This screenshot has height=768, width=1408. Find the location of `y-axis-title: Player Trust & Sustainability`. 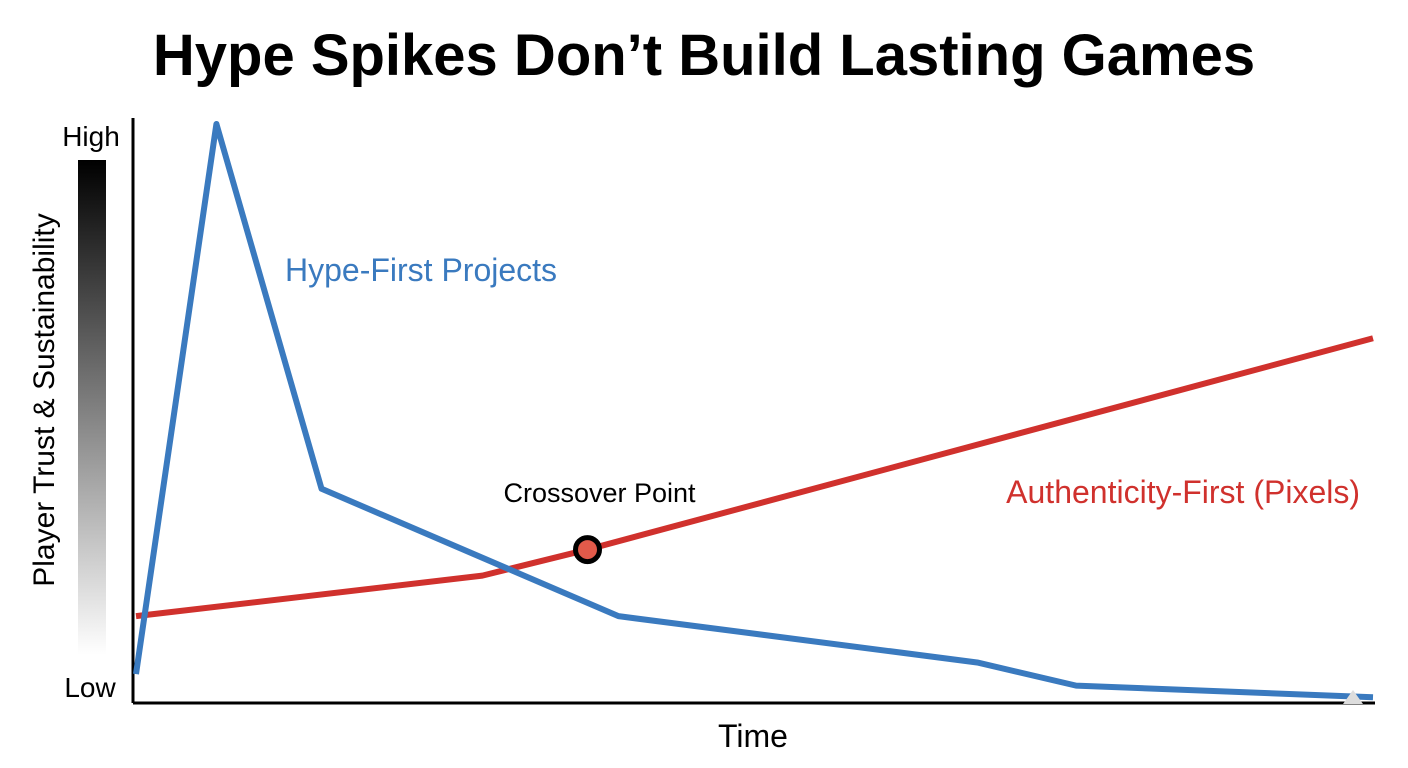

y-axis-title: Player Trust & Sustainability is located at coordinates (44, 400).